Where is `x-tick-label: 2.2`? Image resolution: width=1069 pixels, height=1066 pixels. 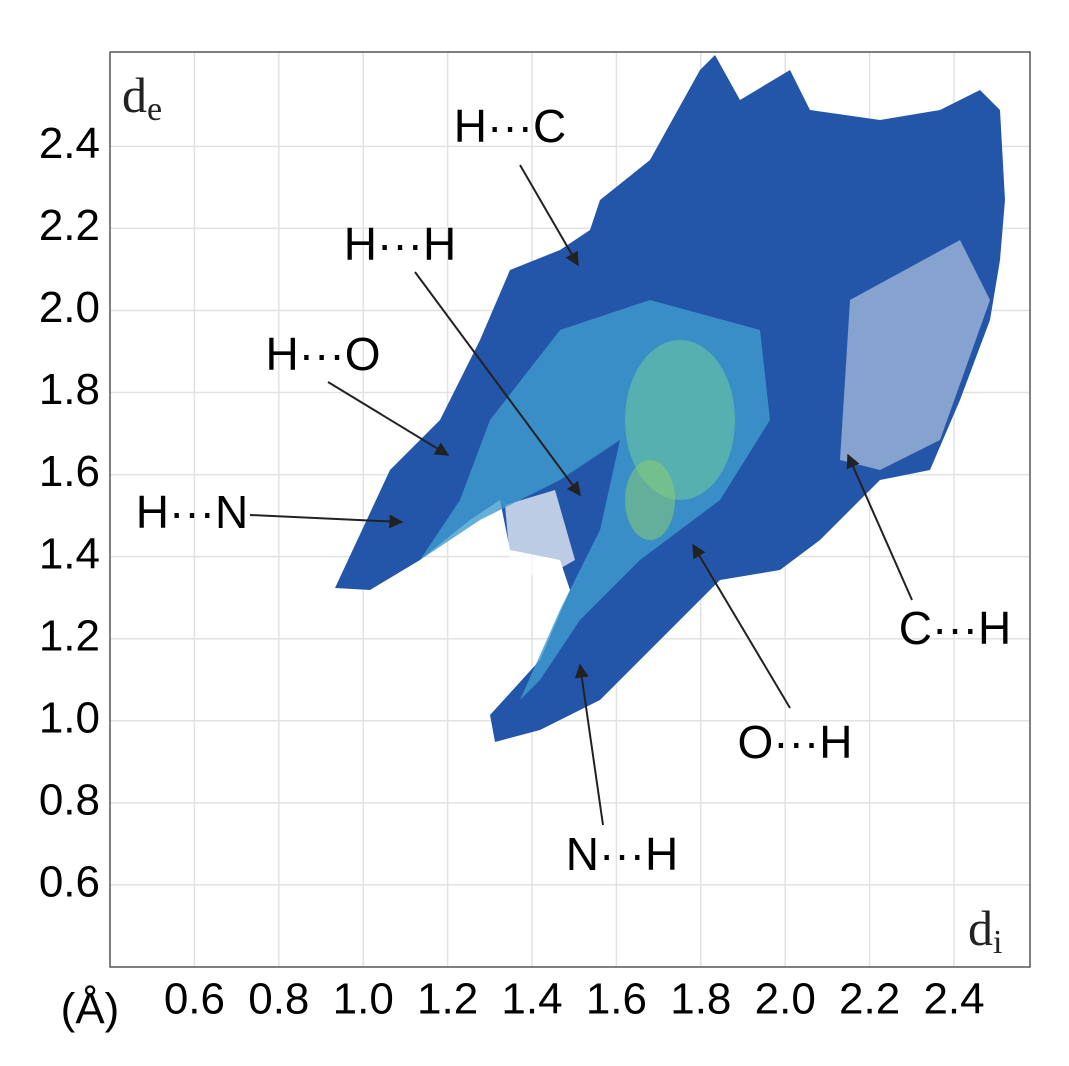
x-tick-label: 2.2 is located at coordinates (869, 999).